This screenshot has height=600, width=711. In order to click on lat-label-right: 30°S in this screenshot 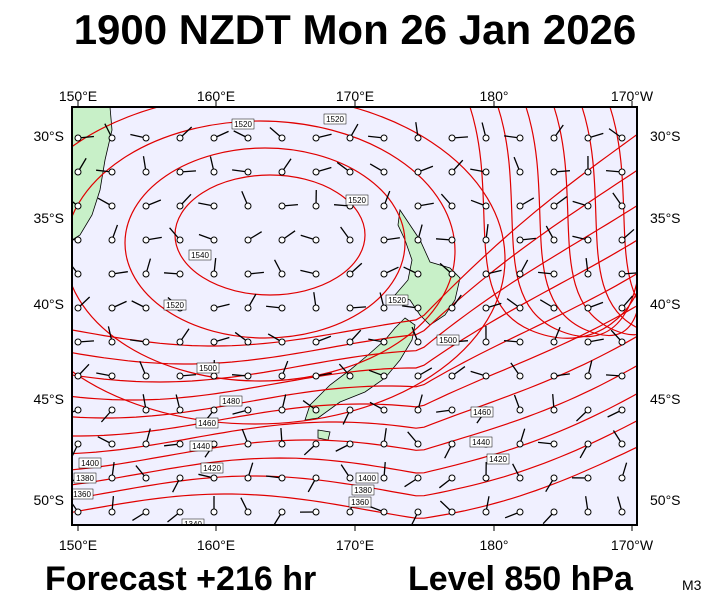, I will do `click(665, 136)`.